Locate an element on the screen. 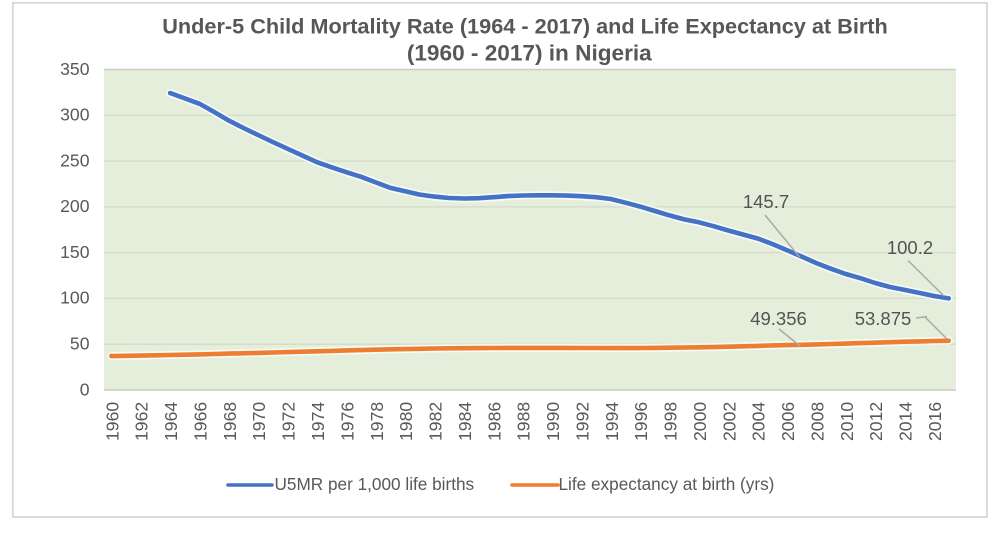 This screenshot has width=998, height=538. svg-text: 1962 is located at coordinates (142, 421).